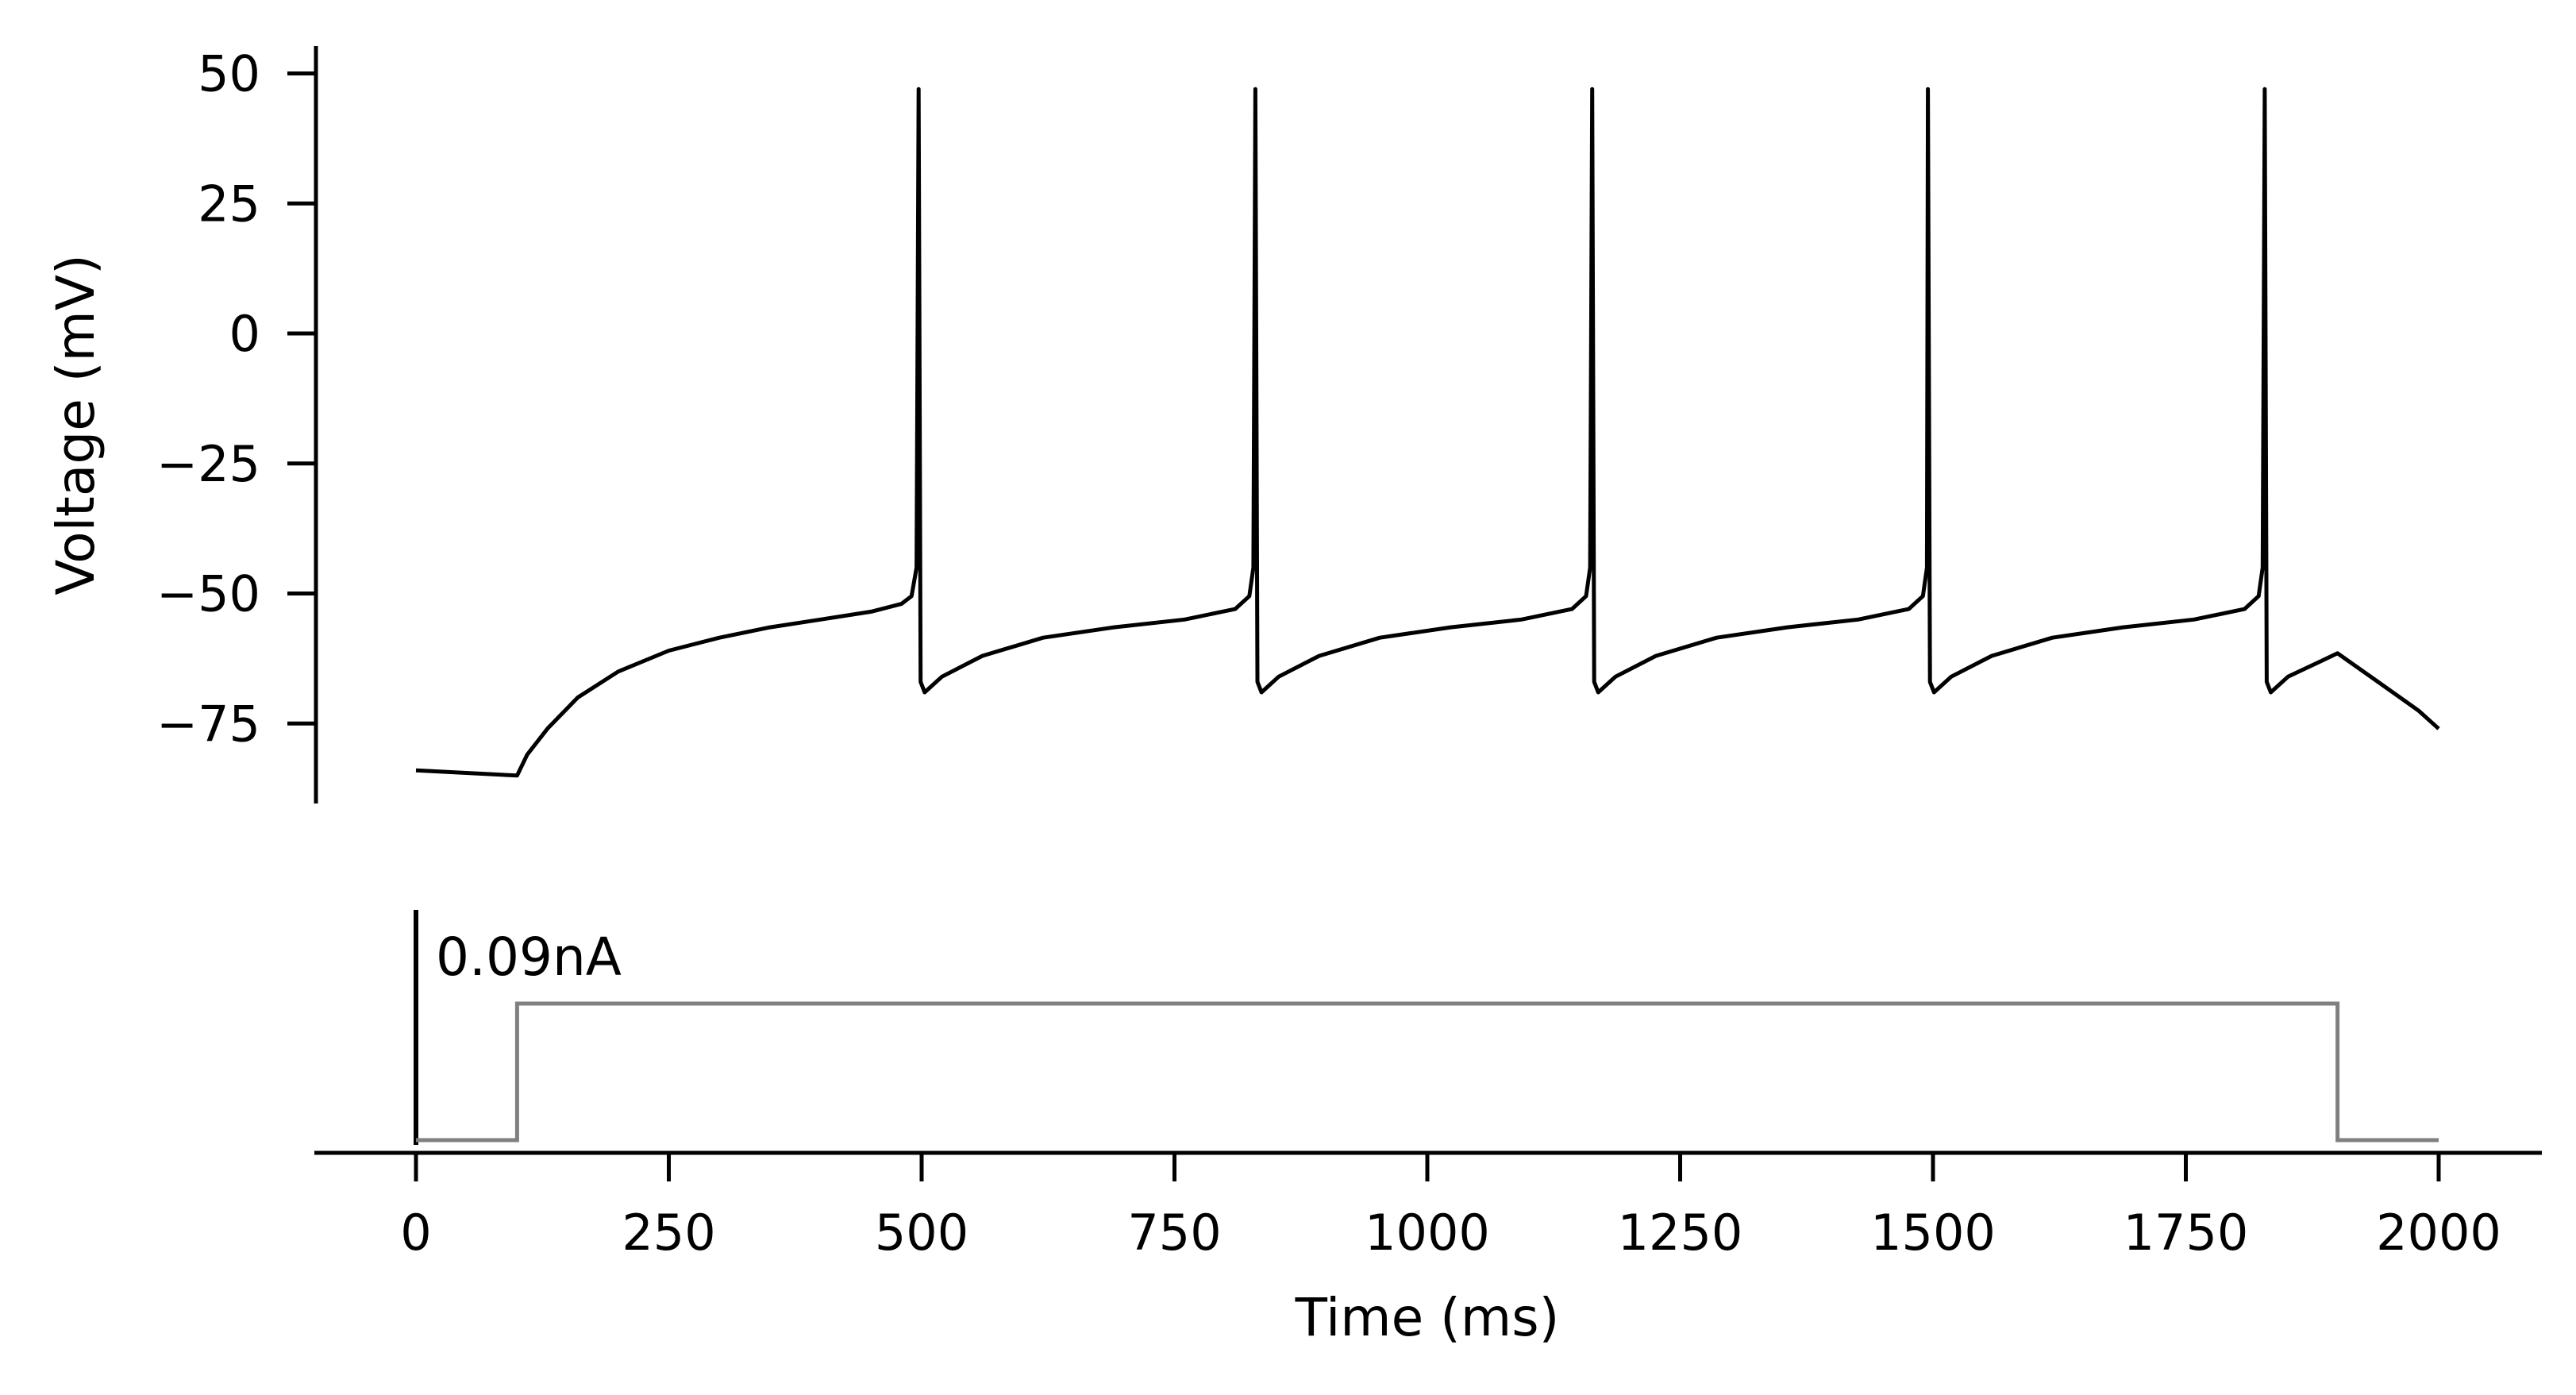 The height and width of the screenshot is (1395, 2576). Describe the element at coordinates (208, 724) in the screenshot. I see `y-tick-label: −75` at that location.